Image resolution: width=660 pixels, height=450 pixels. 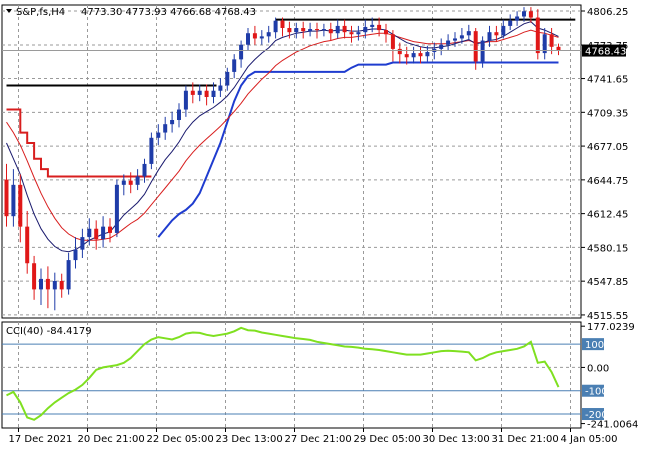 What do you see at coordinates (596, 415) in the screenshot?
I see `cci-tick-label: -200` at bounding box center [596, 415].